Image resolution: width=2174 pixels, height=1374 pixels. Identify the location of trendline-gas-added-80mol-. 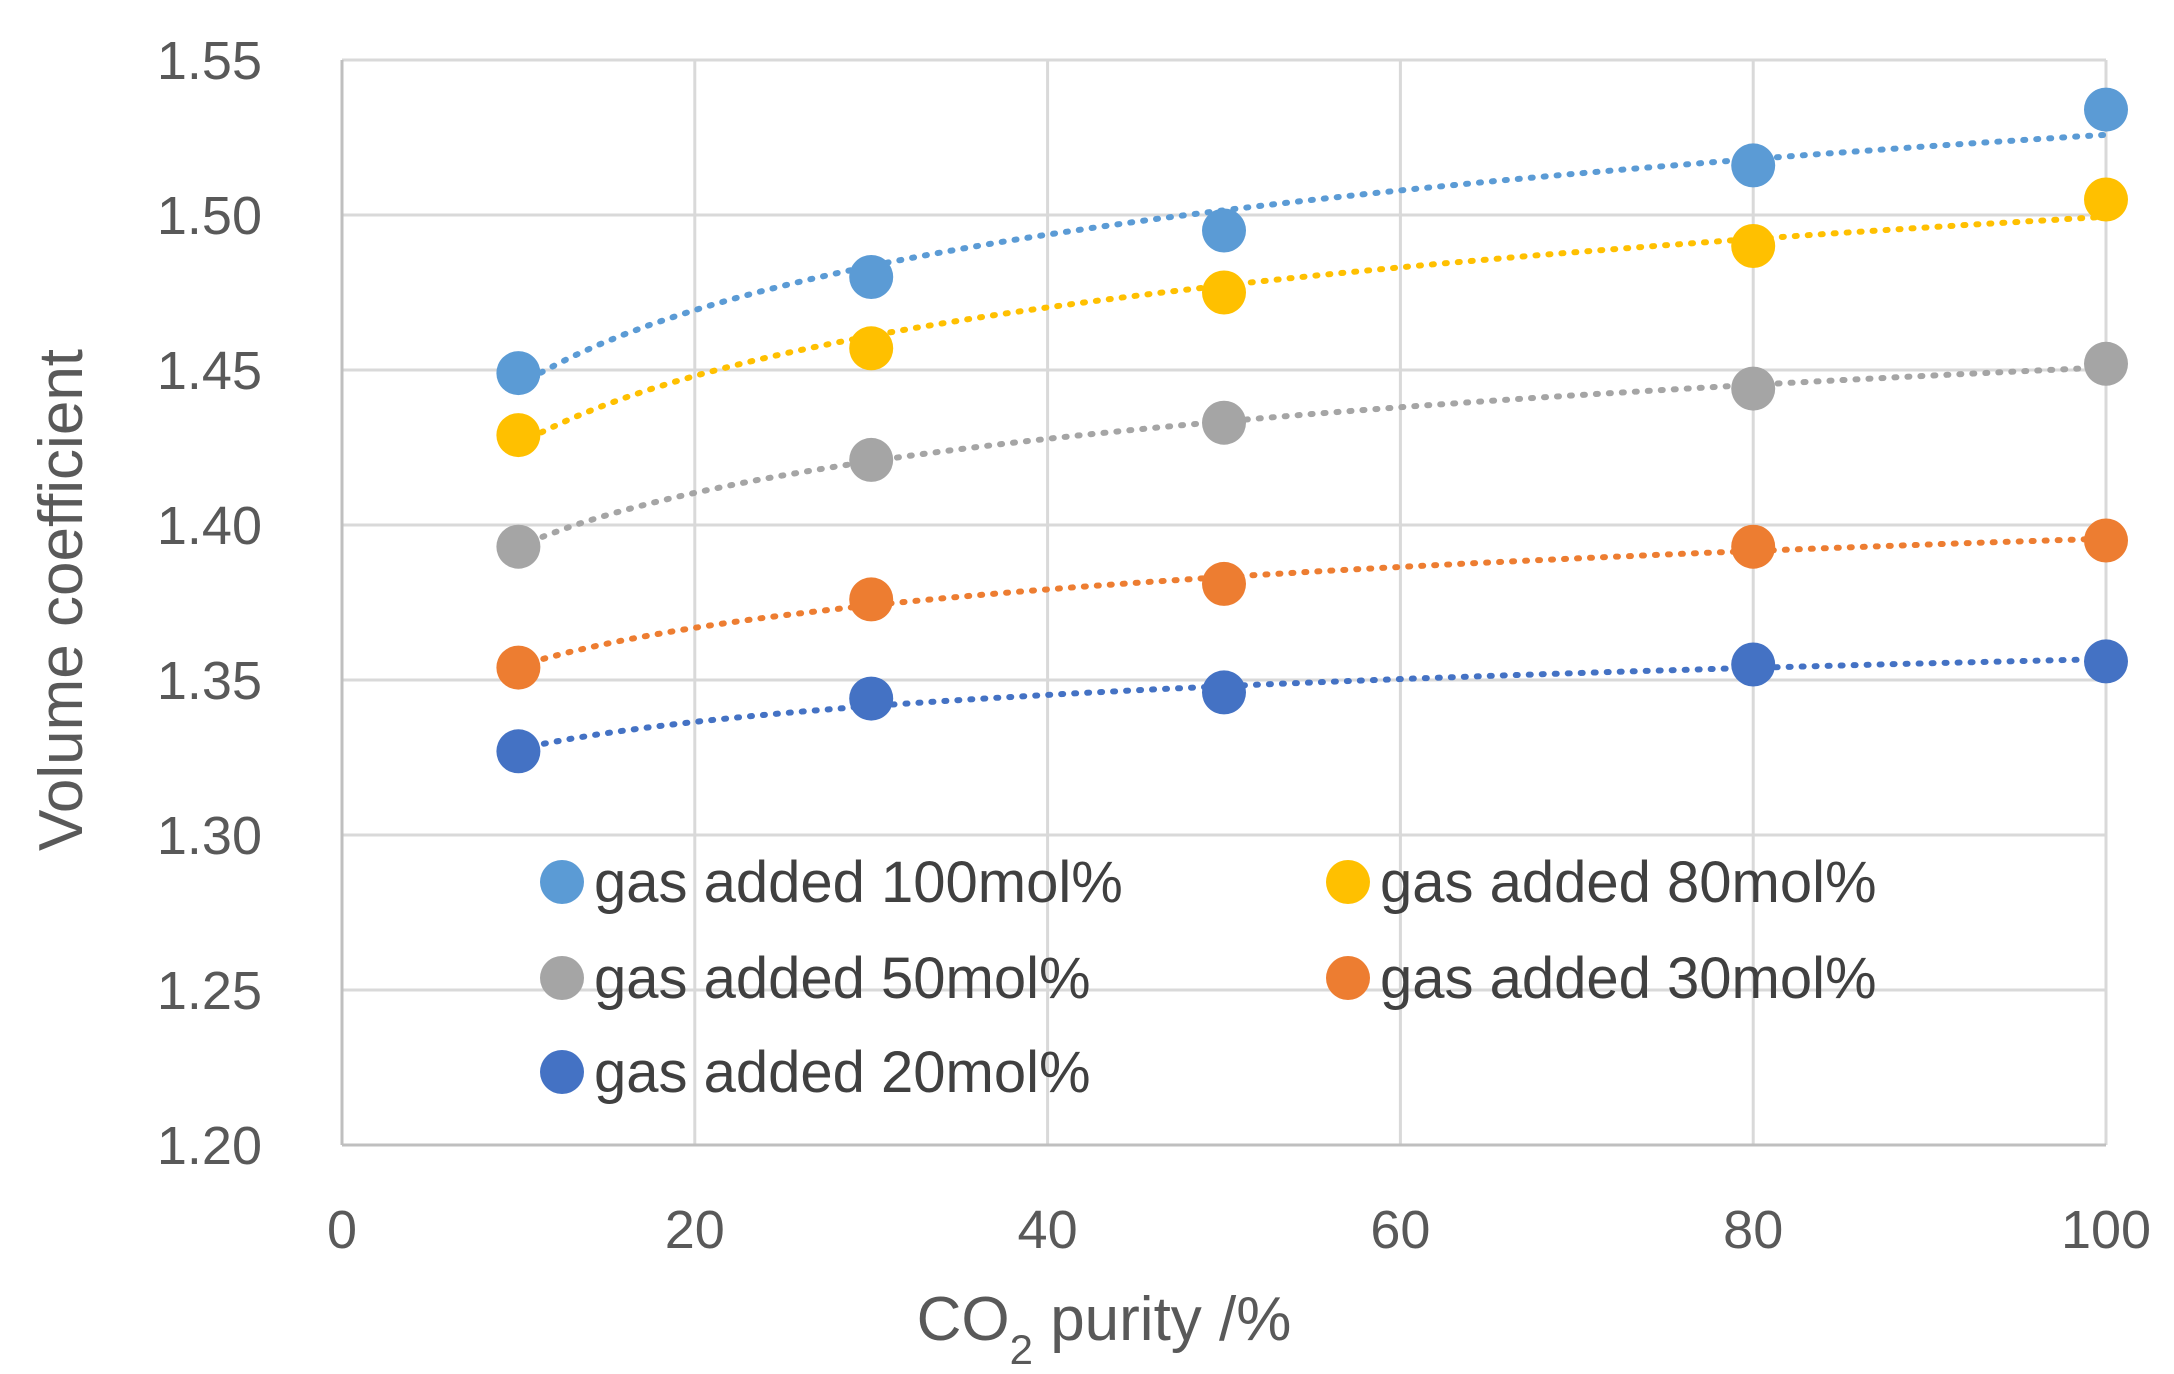
(1312, 330).